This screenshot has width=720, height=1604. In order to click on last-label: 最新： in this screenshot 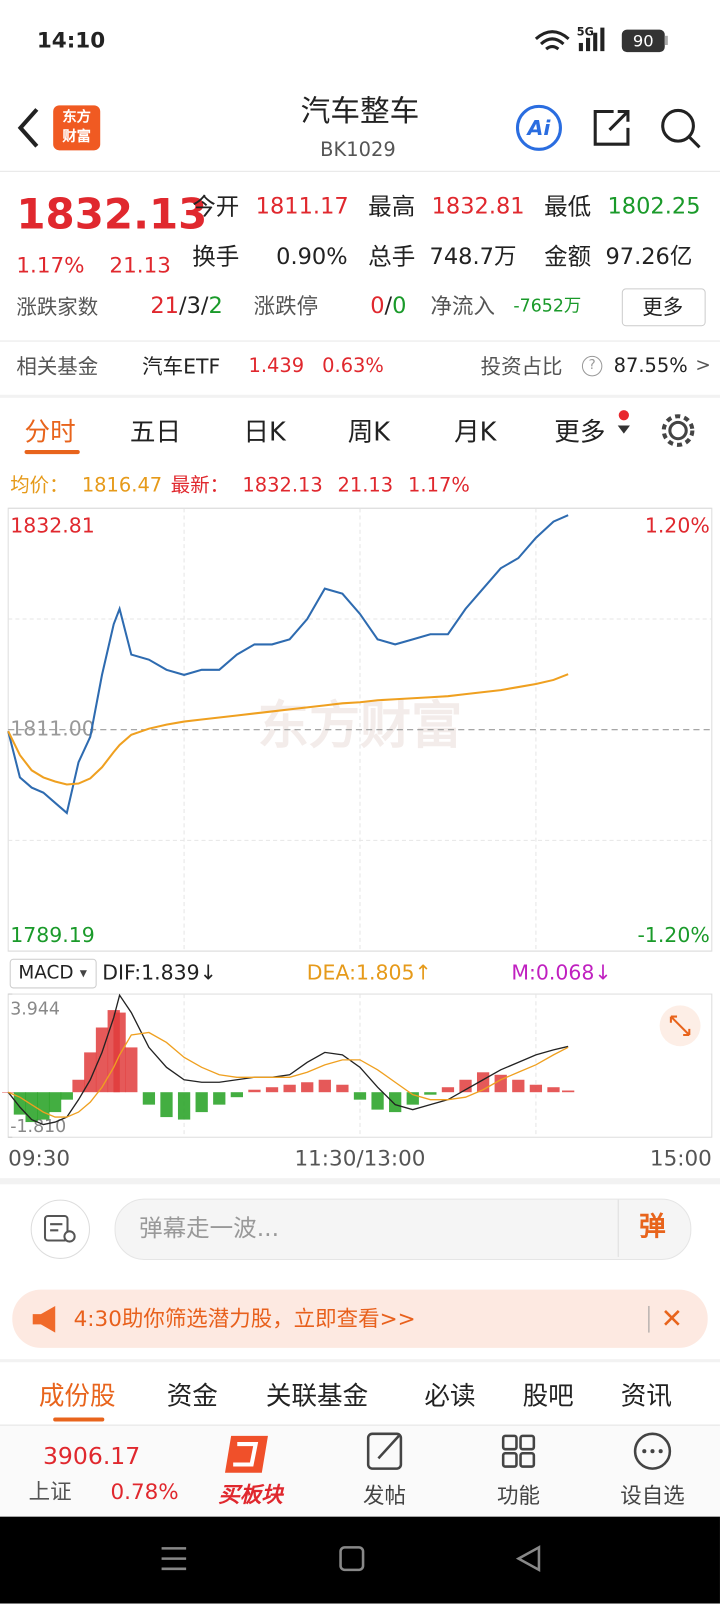, I will do `click(200, 485)`.